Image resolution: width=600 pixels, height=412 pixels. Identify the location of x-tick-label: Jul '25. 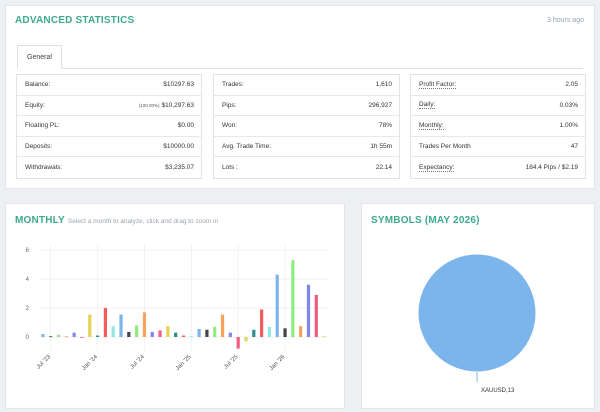
(231, 362).